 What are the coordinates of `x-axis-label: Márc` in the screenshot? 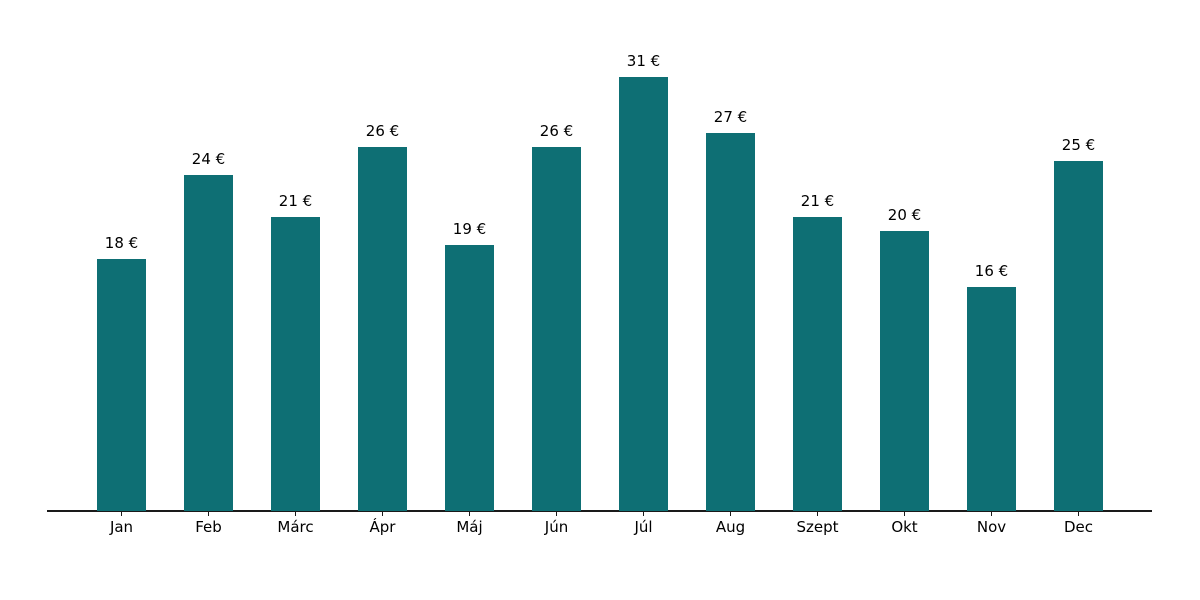 It's located at (295, 527).